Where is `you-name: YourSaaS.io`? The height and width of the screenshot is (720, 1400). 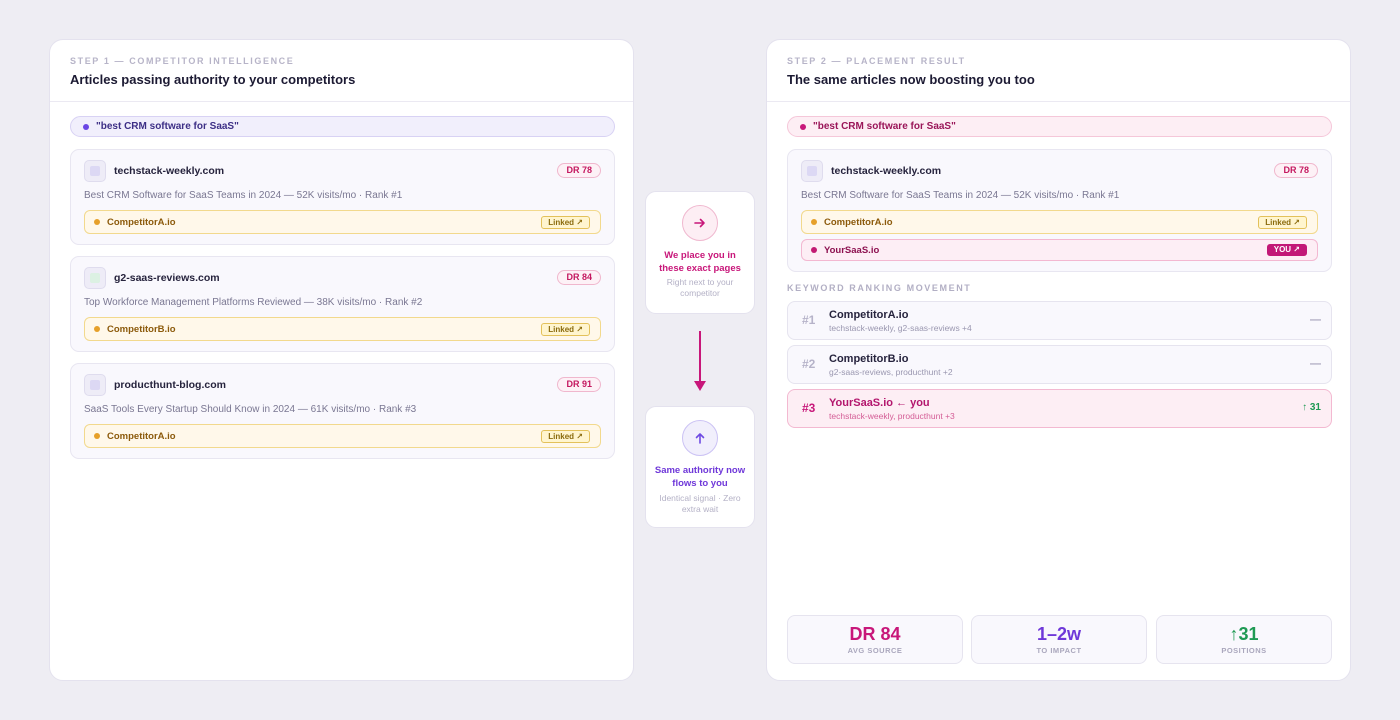
you-name: YourSaaS.io is located at coordinates (852, 250).